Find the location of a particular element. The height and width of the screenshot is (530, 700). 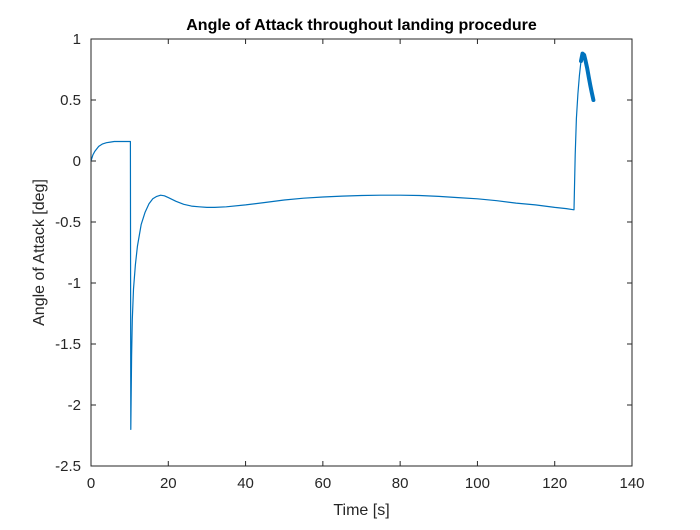

x-tick-label: 20 is located at coordinates (168, 483).